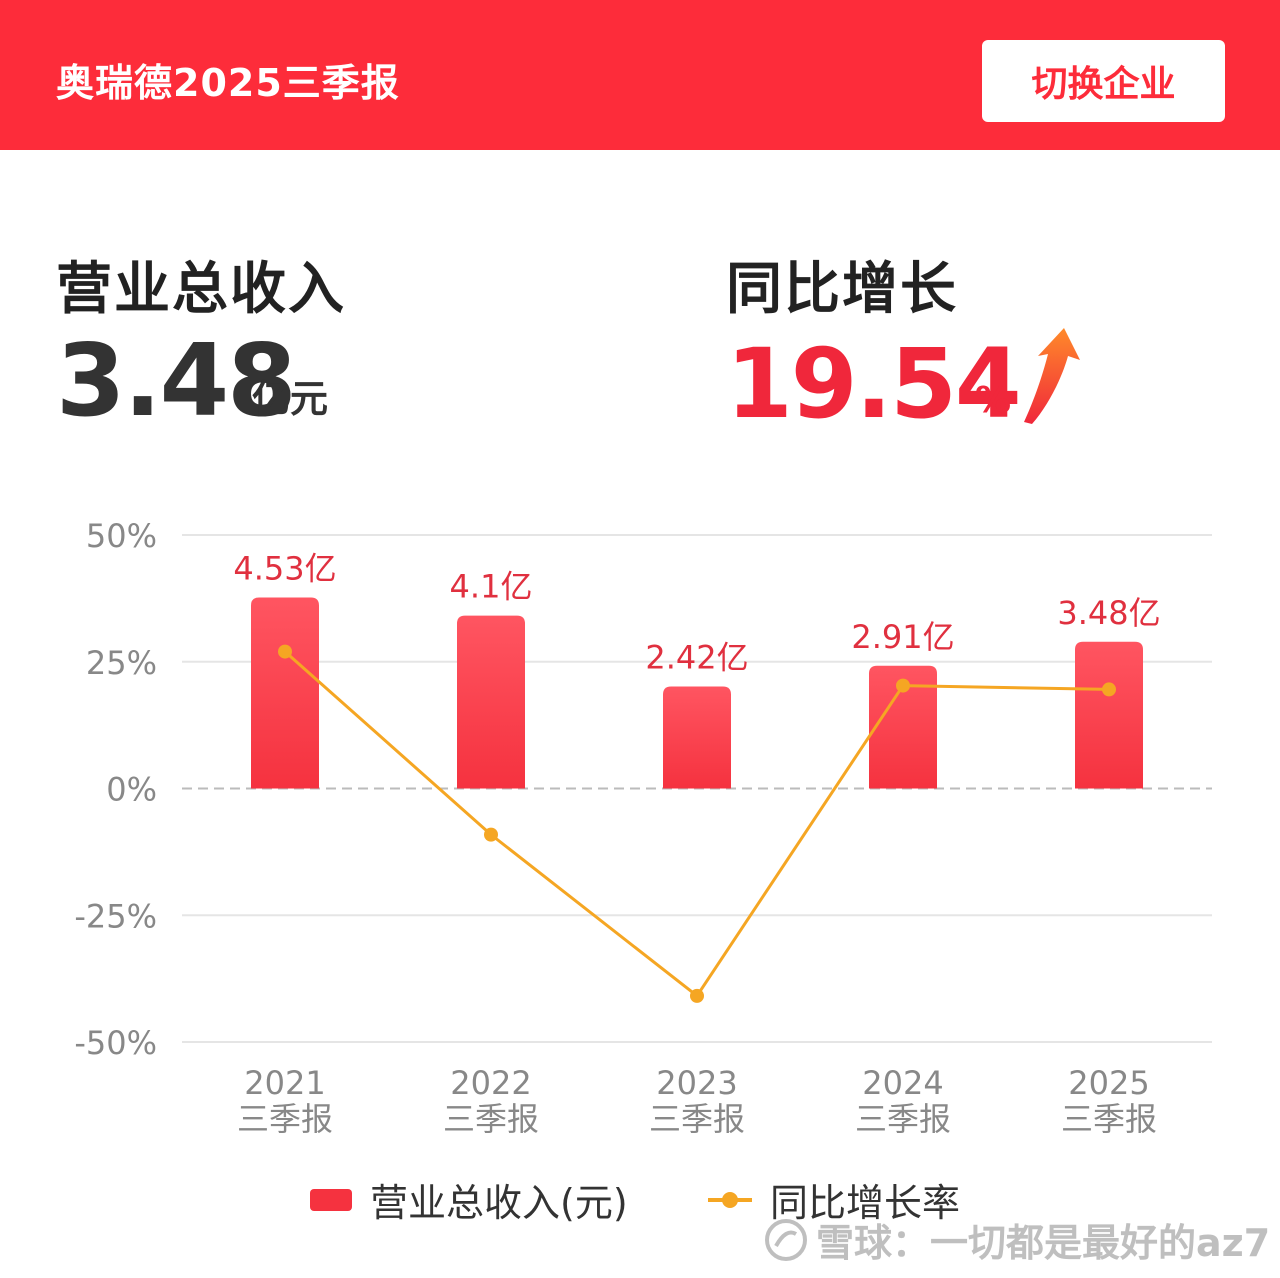  I want to click on chart-legend: 营业总收入(元) 同比增长率, so click(640, 1200).